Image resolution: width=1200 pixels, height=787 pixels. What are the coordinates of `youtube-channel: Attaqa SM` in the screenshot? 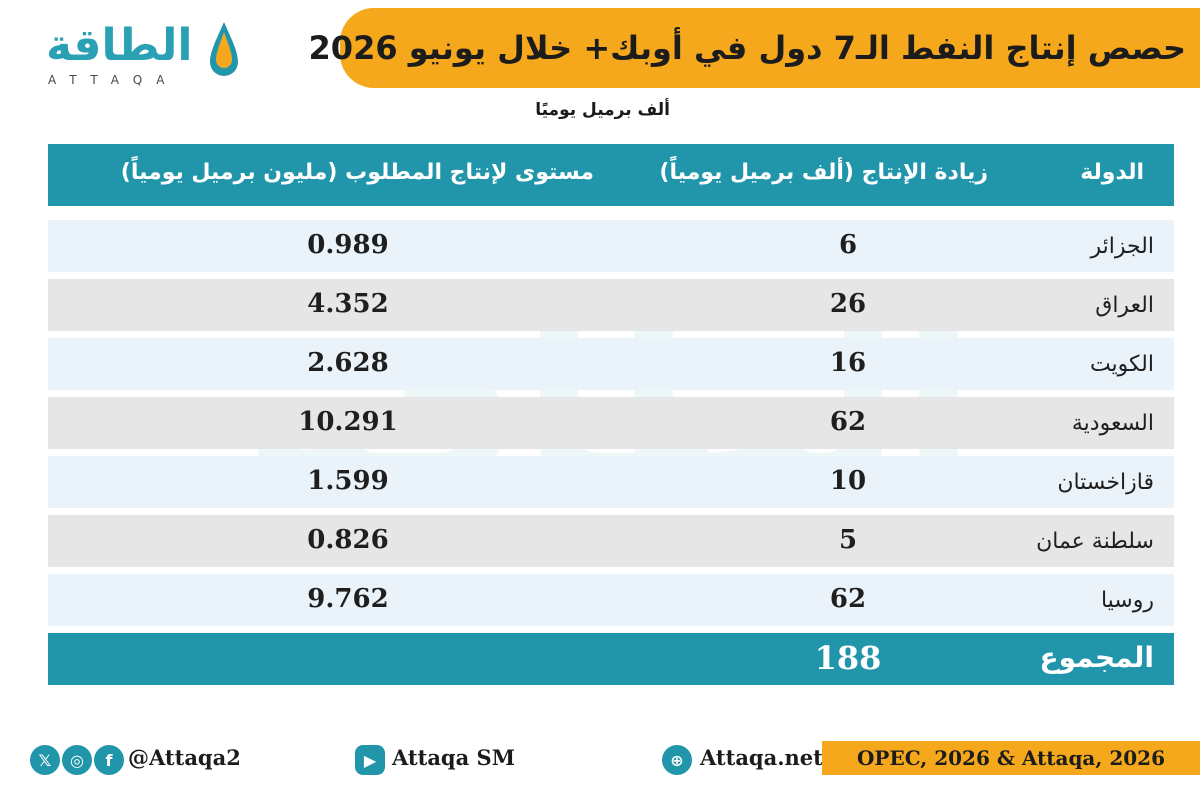 It's located at (453, 757).